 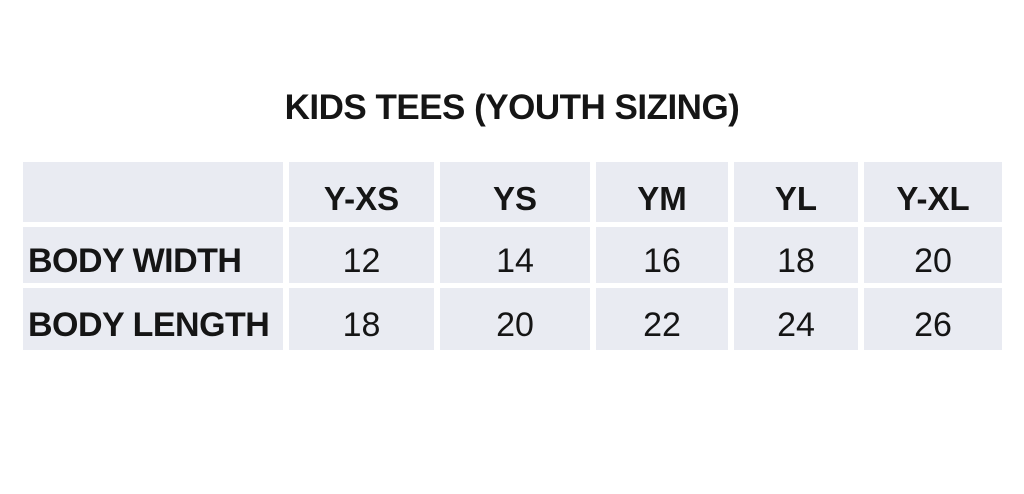 I want to click on page-title: KIDS TEES (YOUTH SIZING), so click(x=512, y=107).